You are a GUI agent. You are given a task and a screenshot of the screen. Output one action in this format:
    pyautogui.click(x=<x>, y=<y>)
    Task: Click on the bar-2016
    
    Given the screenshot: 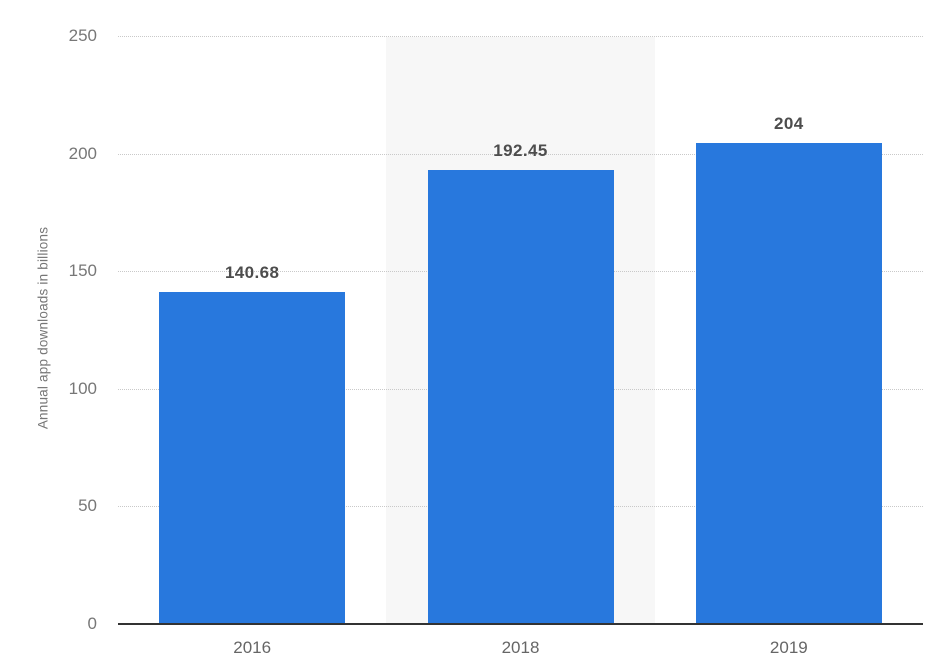 What is the action you would take?
    pyautogui.click(x=252, y=457)
    